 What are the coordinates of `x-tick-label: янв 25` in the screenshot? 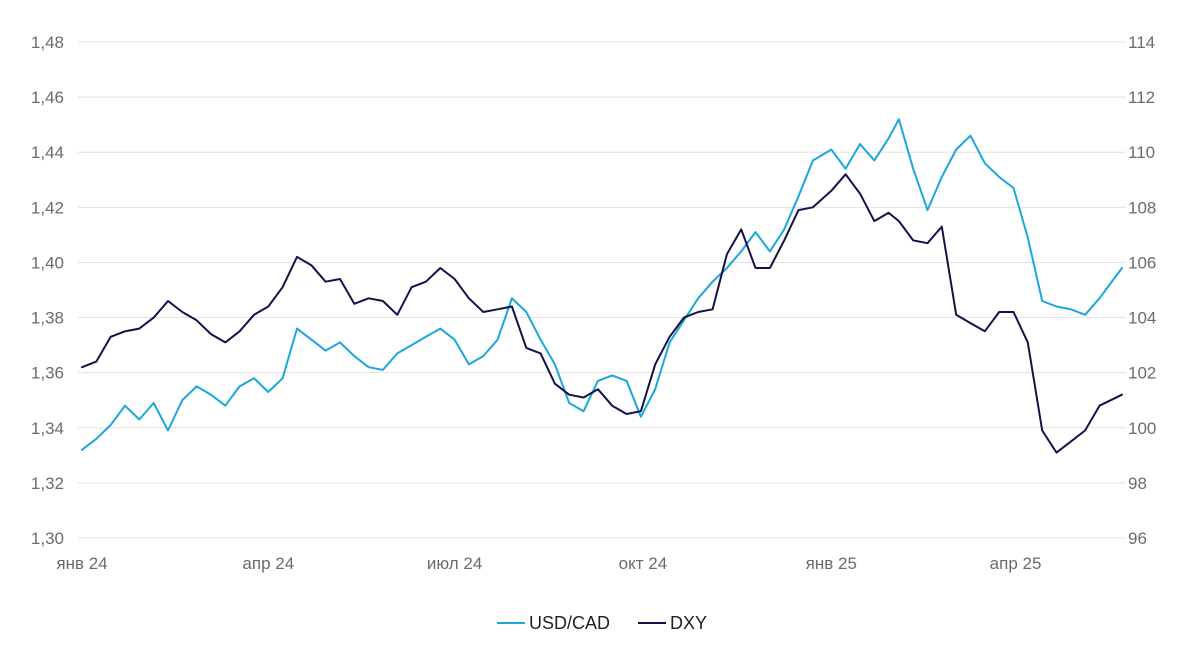 It's located at (831, 563).